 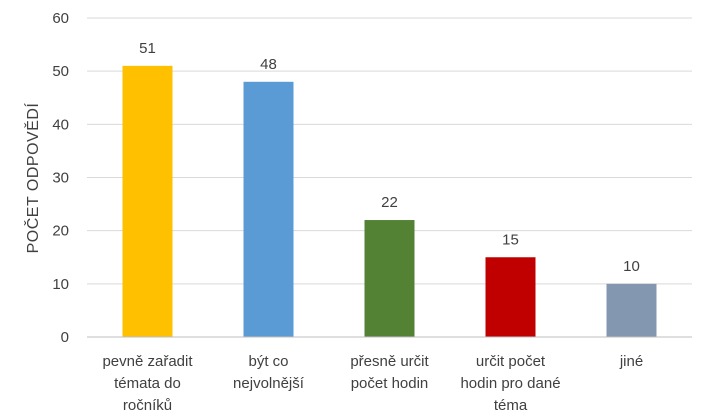 I want to click on data-label: 51, so click(x=147, y=48).